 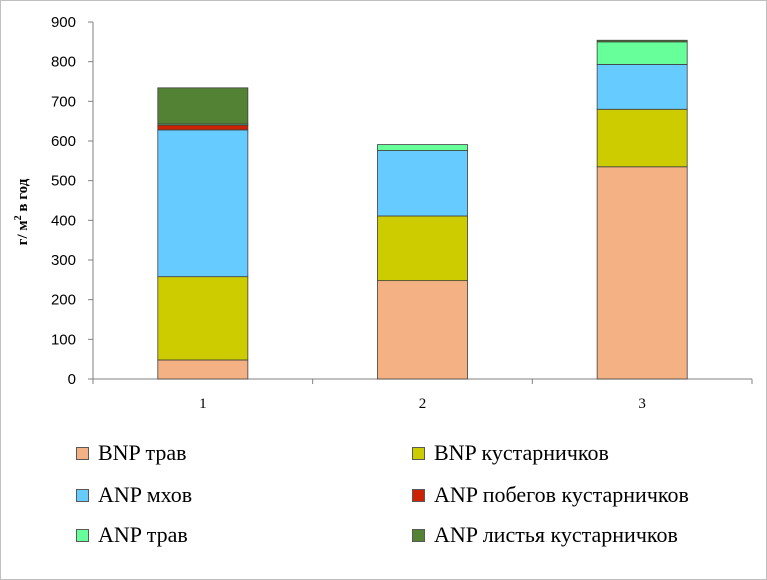 I want to click on legend-item-anp-mosses: ANP мхов, so click(x=134, y=495).